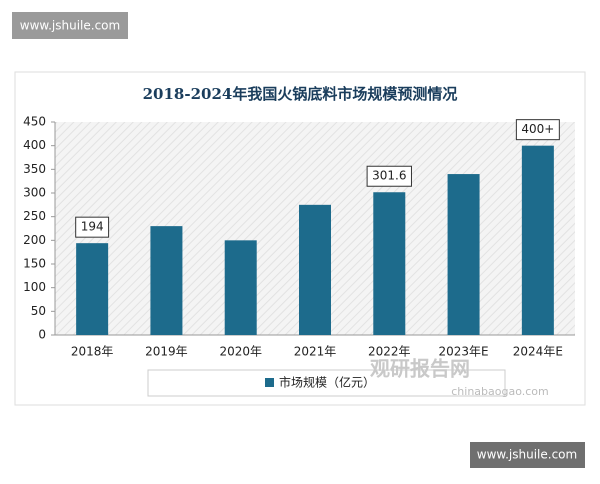  What do you see at coordinates (464, 352) in the screenshot?
I see `x-tick-label: 2023年E` at bounding box center [464, 352].